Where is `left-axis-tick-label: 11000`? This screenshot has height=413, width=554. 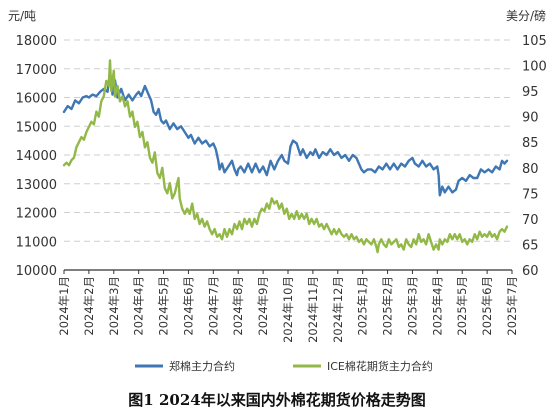 left-axis-tick-label: 11000 is located at coordinates (36, 242).